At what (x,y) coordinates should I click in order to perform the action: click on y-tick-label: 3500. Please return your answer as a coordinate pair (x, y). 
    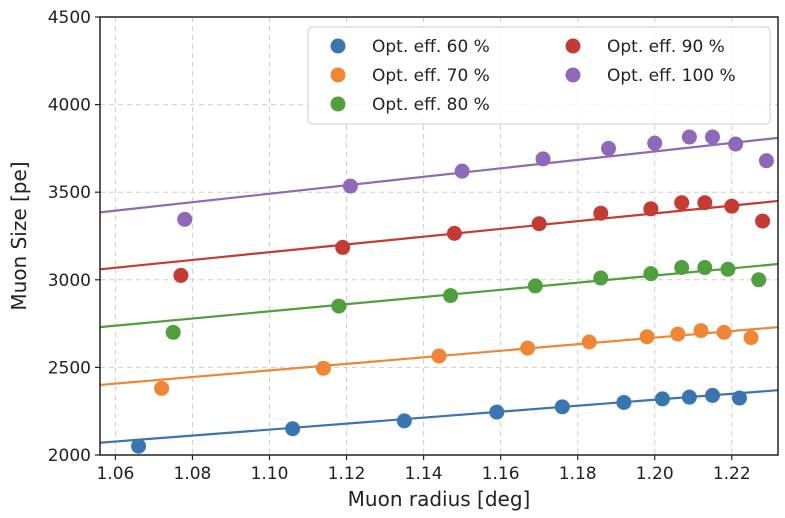
    Looking at the image, I should click on (69, 193).